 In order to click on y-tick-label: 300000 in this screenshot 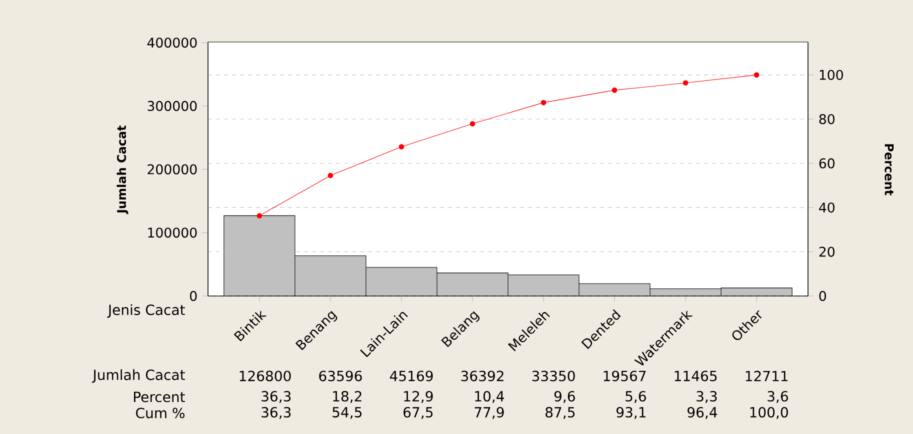, I will do `click(172, 106)`.